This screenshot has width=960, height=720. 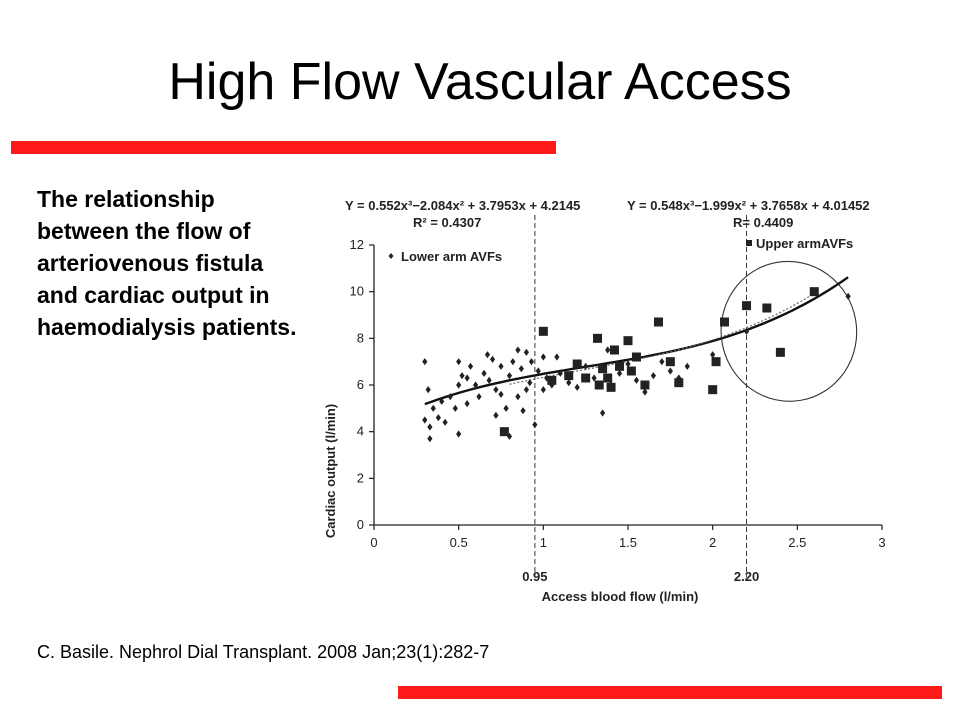 What do you see at coordinates (628, 542) in the screenshot?
I see `x-tick-label: 1.5` at bounding box center [628, 542].